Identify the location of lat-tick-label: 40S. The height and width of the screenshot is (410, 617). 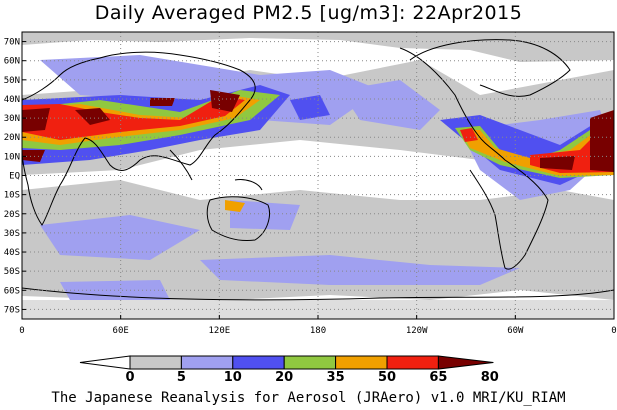
(12, 253).